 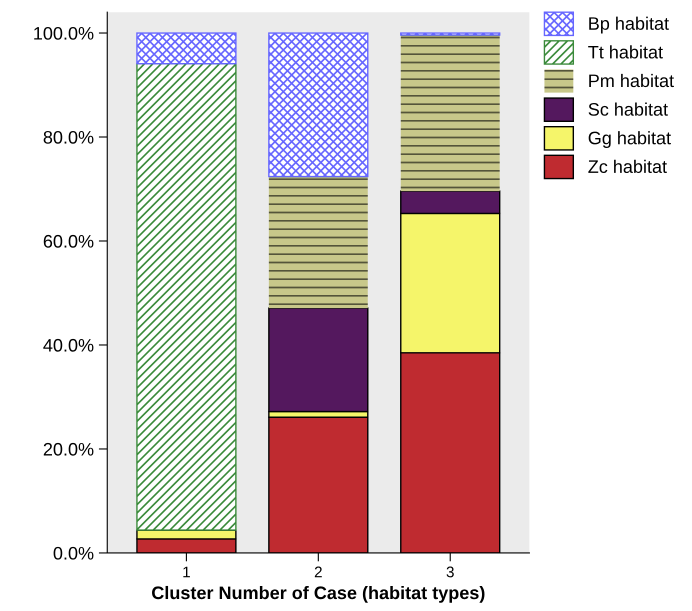 I want to click on legend-label: Bp habitat, so click(x=629, y=25).